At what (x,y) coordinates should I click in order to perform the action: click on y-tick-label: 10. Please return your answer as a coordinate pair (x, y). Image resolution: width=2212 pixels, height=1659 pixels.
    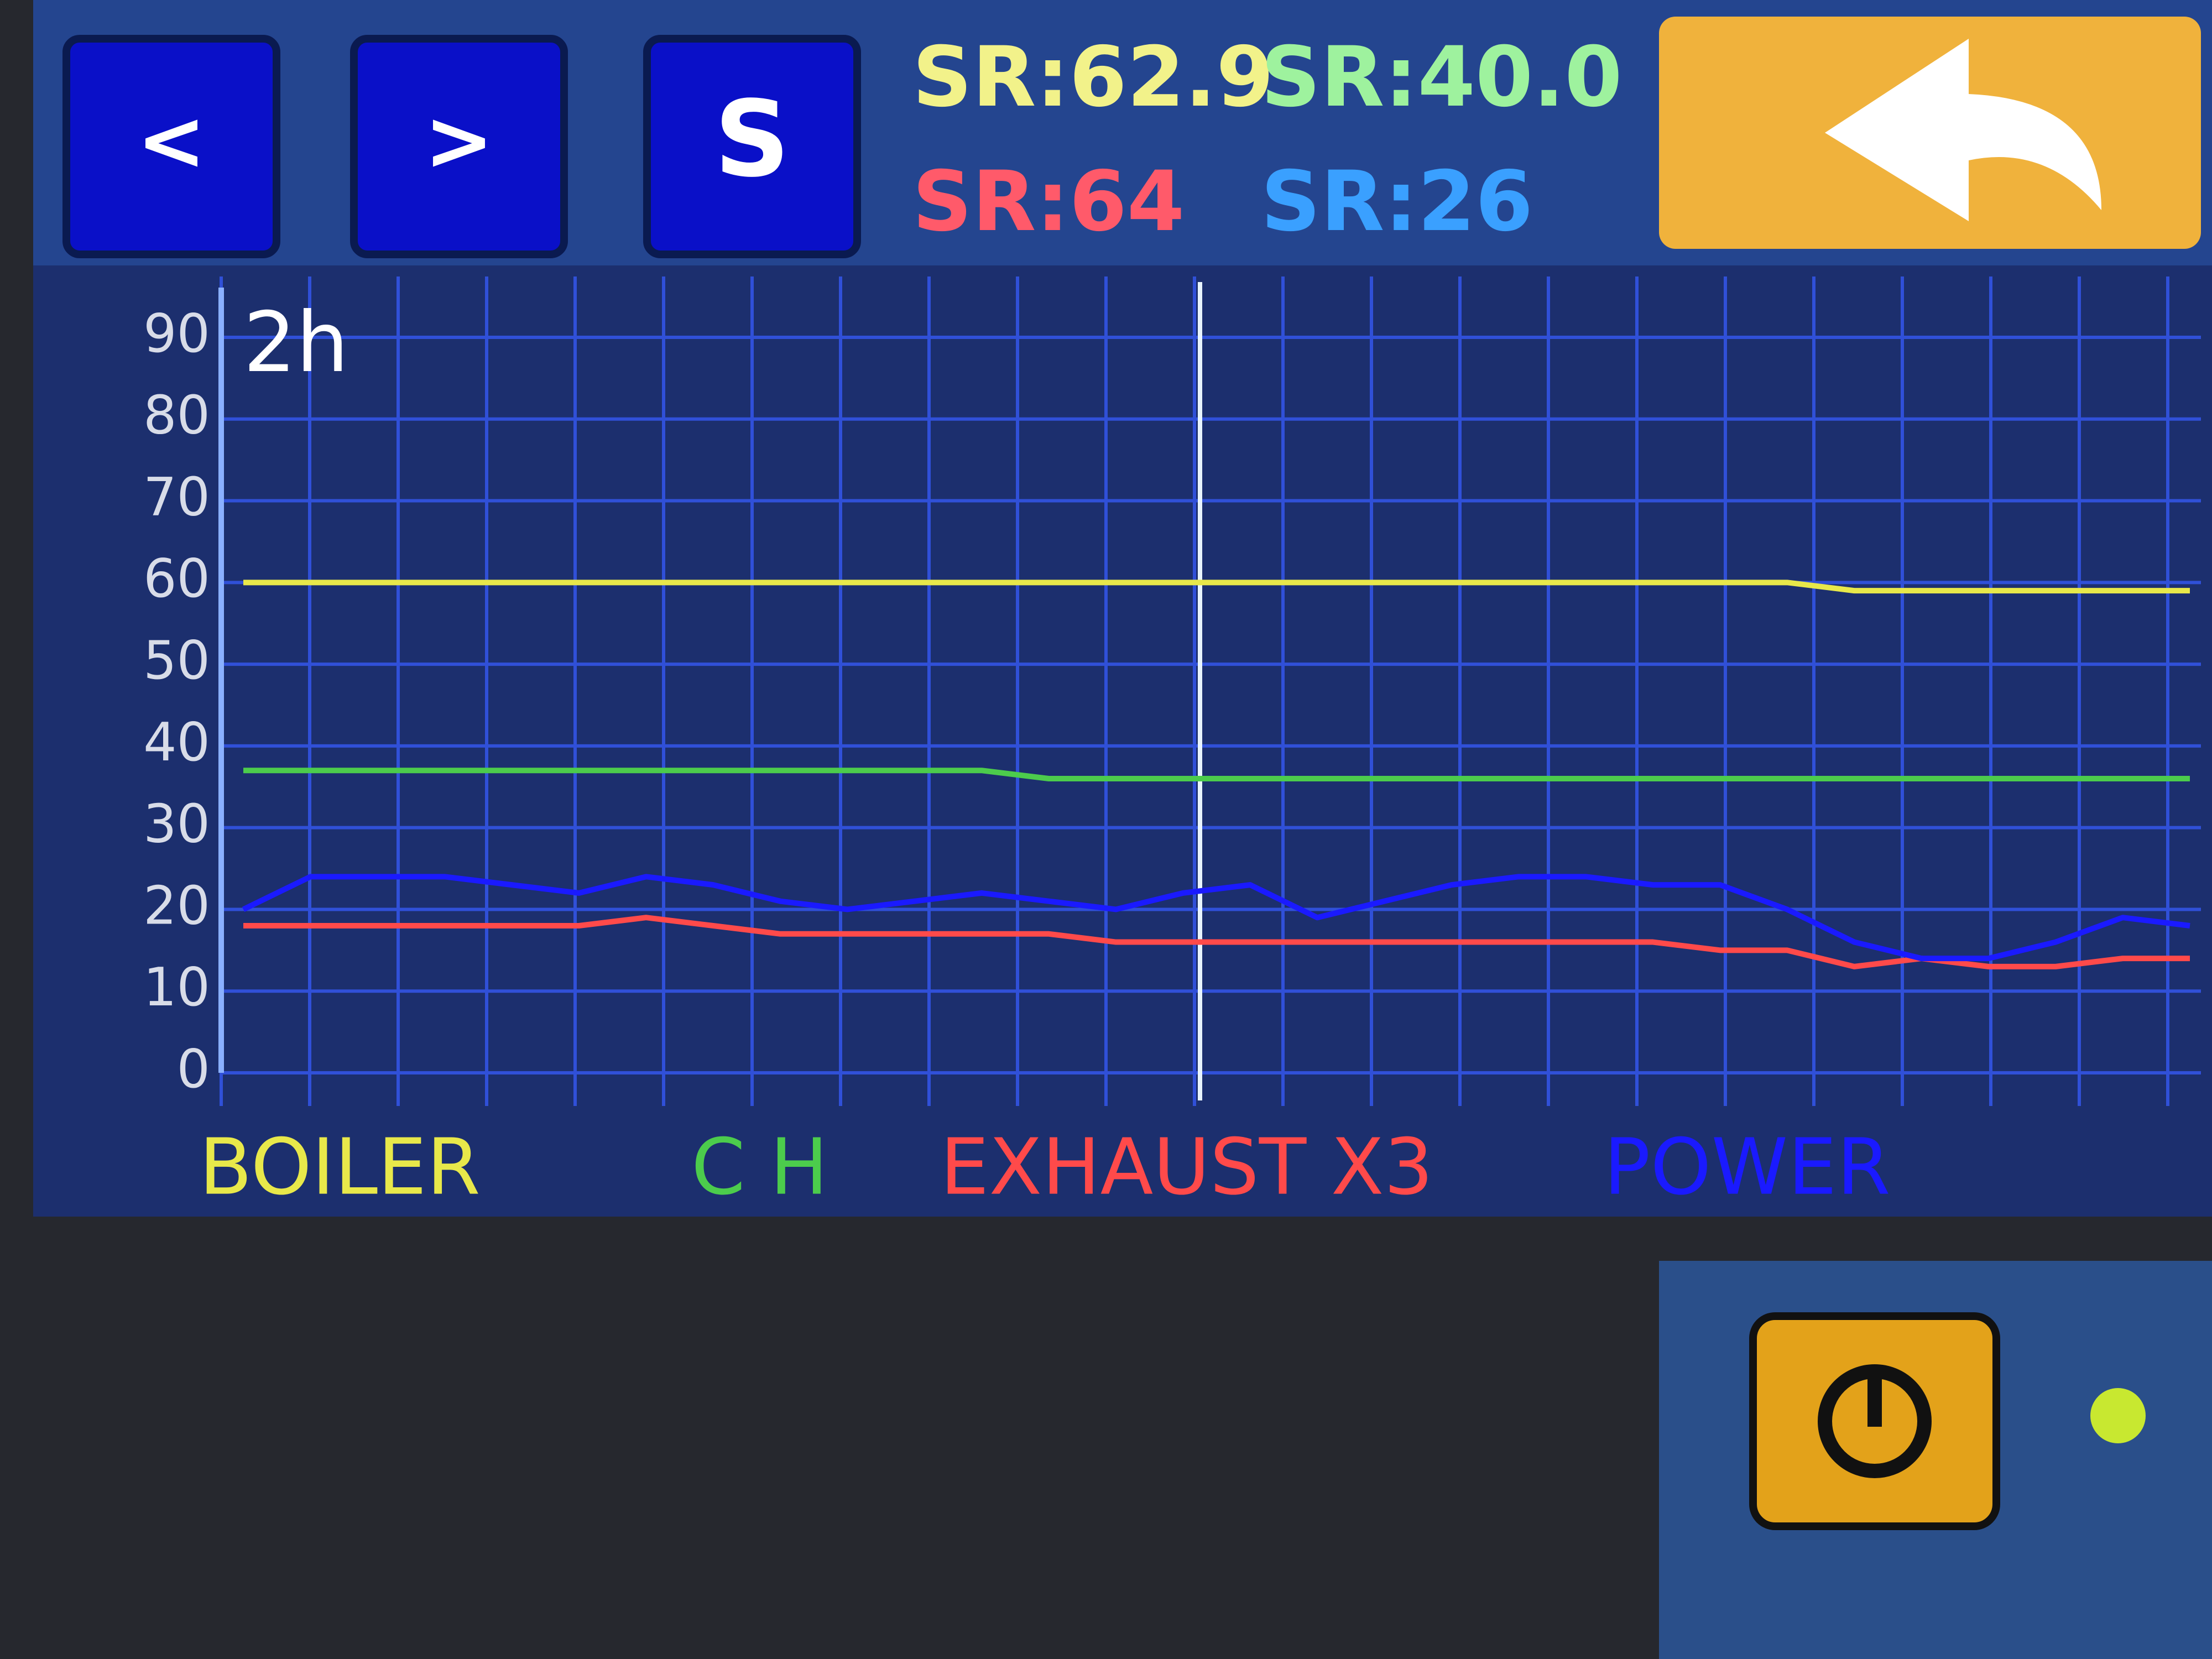
    Looking at the image, I should click on (177, 988).